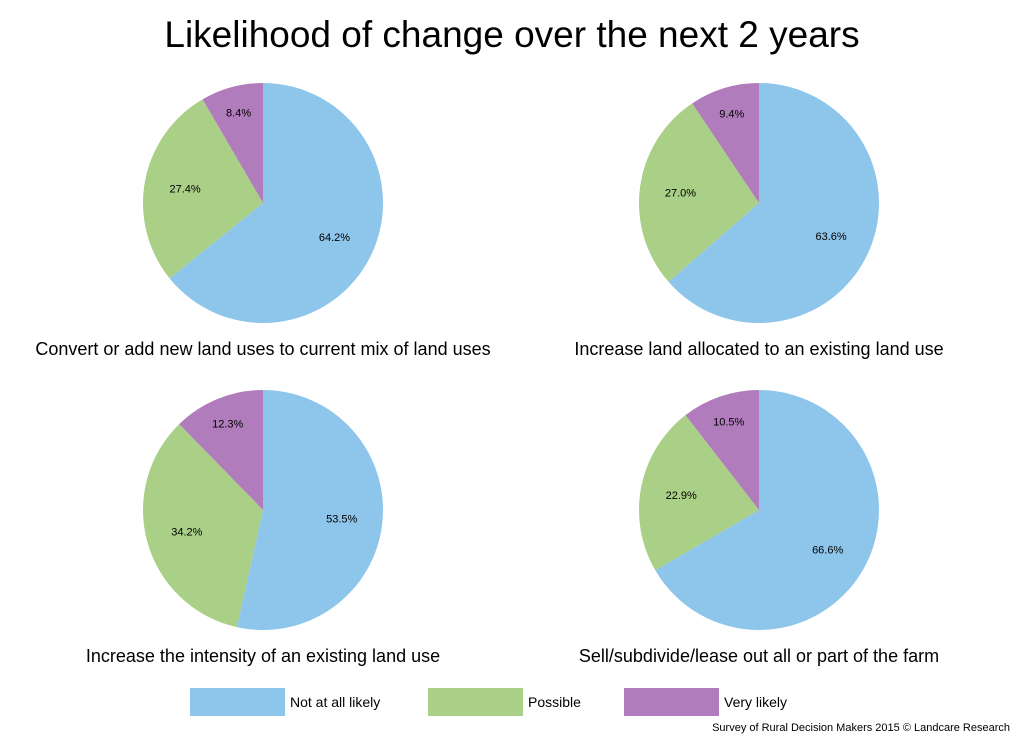 This screenshot has width=1024, height=745. I want to click on data-label-very-likely: 10.5%, so click(728, 422).